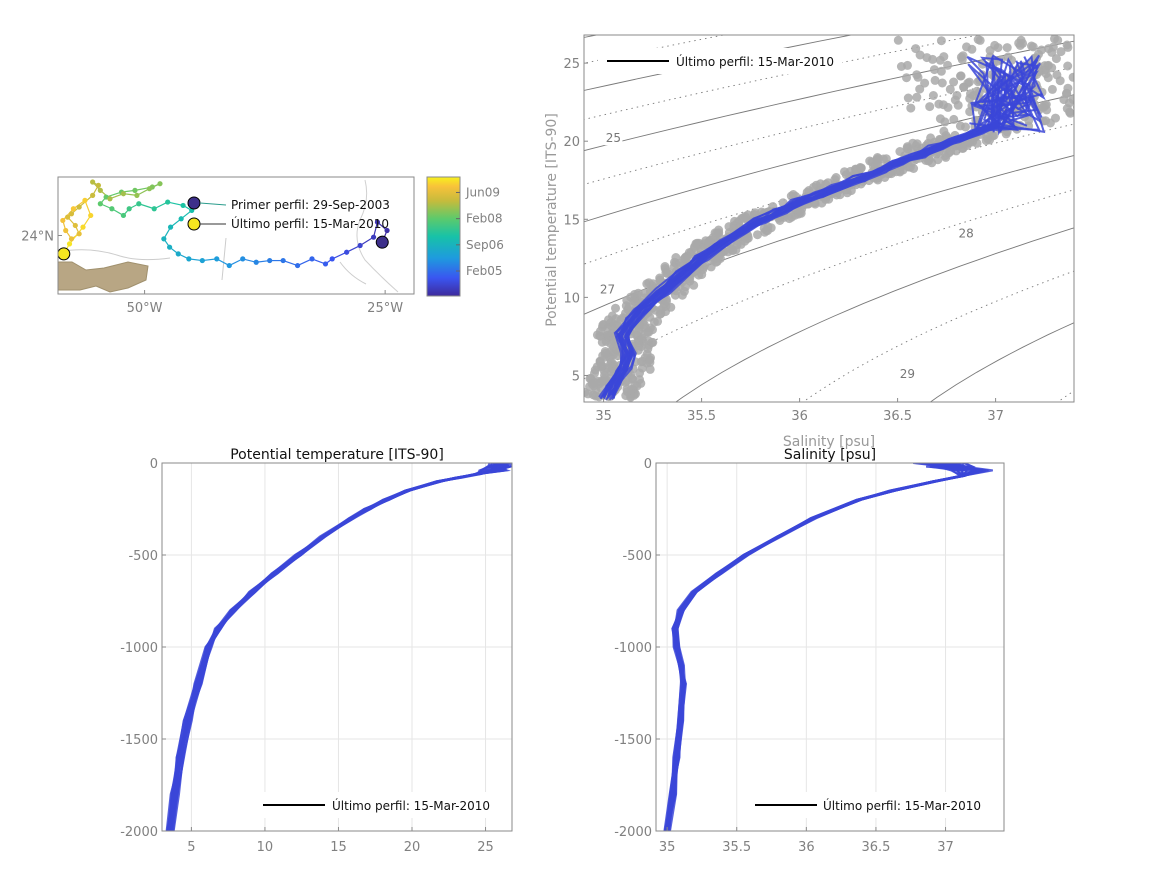 This screenshot has width=1167, height=875. Describe the element at coordinates (194, 224) in the screenshot. I see `last-profile-legend-marker` at that location.